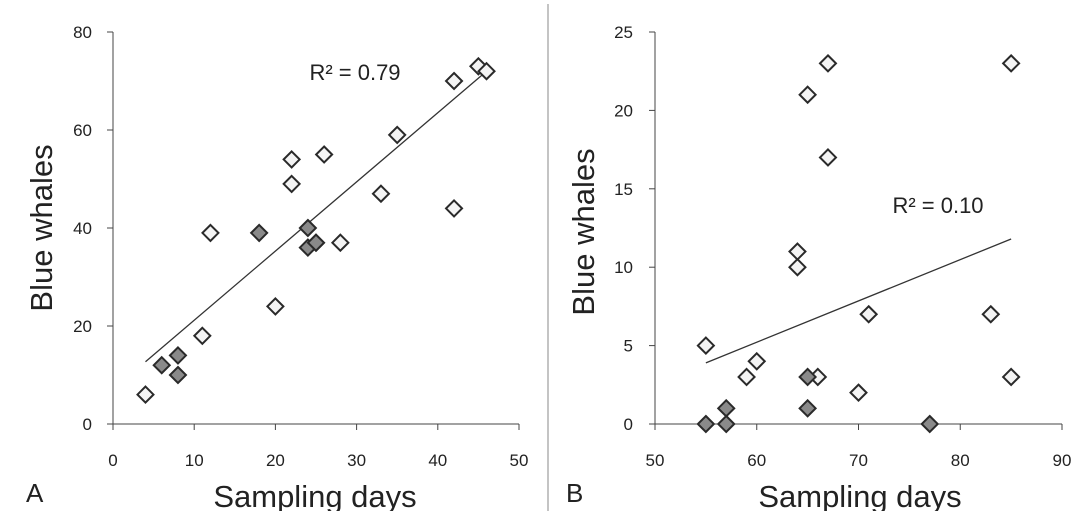 This screenshot has height=511, width=1078. What do you see at coordinates (356, 460) in the screenshot?
I see `x-tick-label: 30` at bounding box center [356, 460].